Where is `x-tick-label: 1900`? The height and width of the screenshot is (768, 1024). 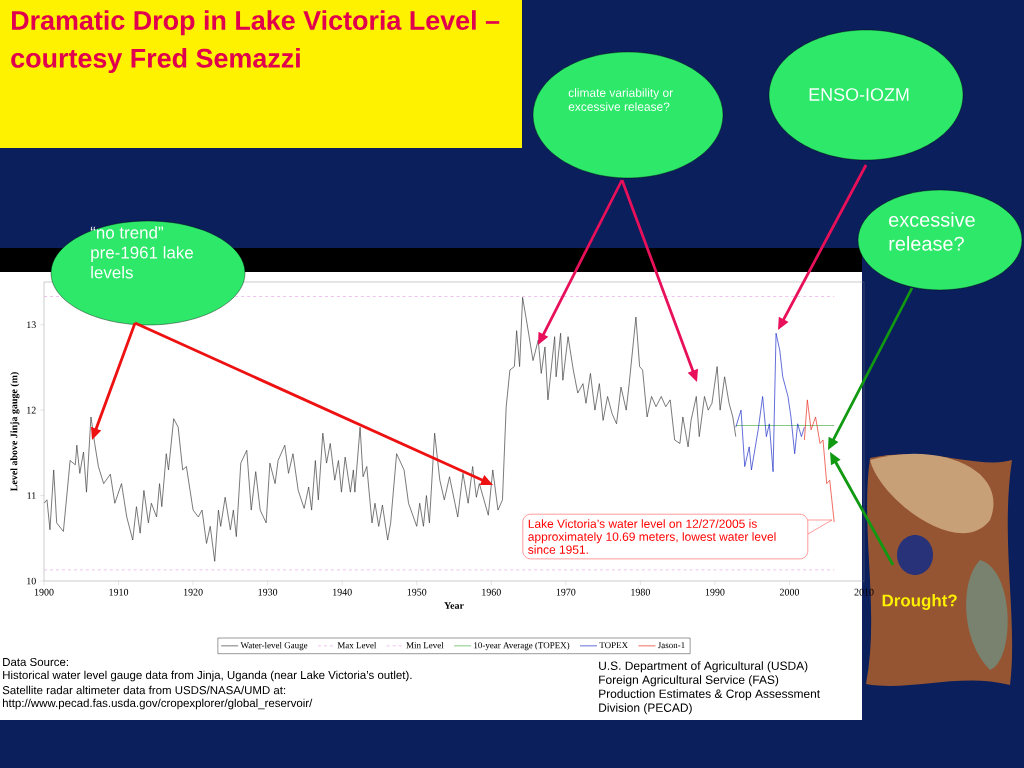 x-tick-label: 1900 is located at coordinates (44, 592).